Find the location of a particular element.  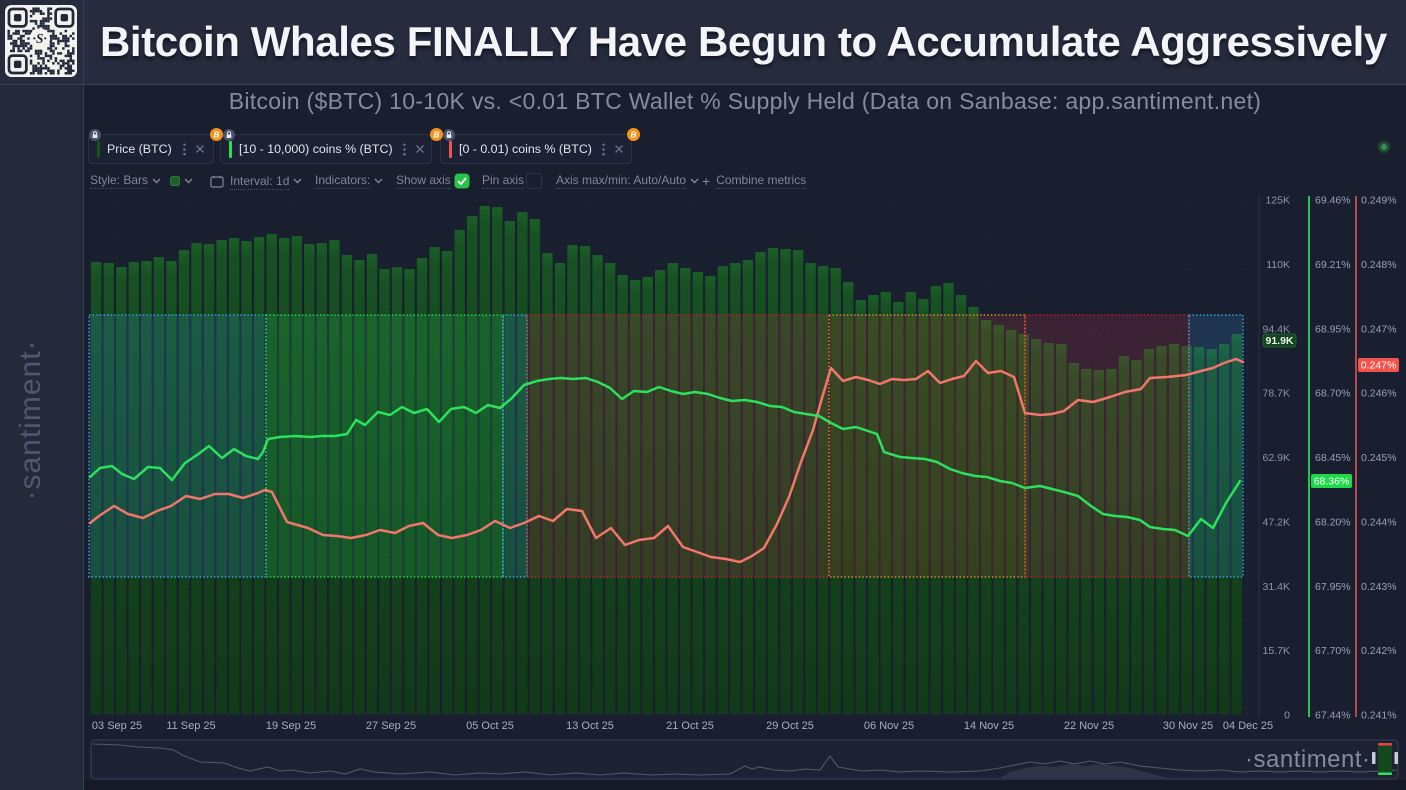

svg-text: 91.9K is located at coordinates (1279, 341).